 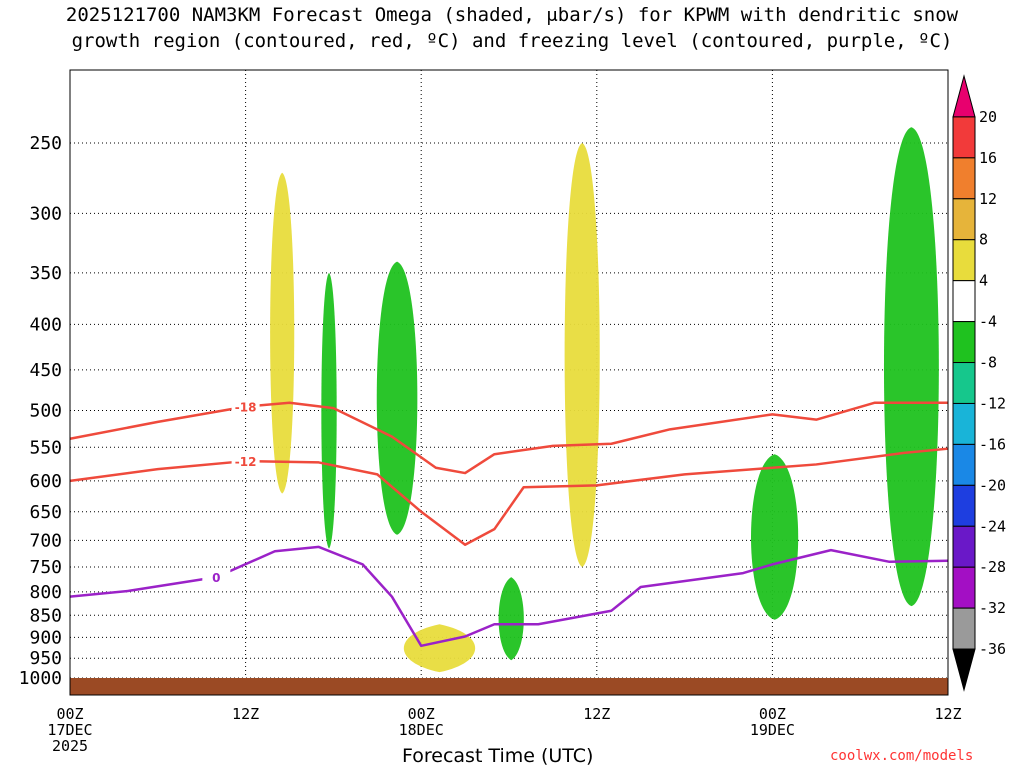 I want to click on contour-line--18, so click(x=508, y=438).